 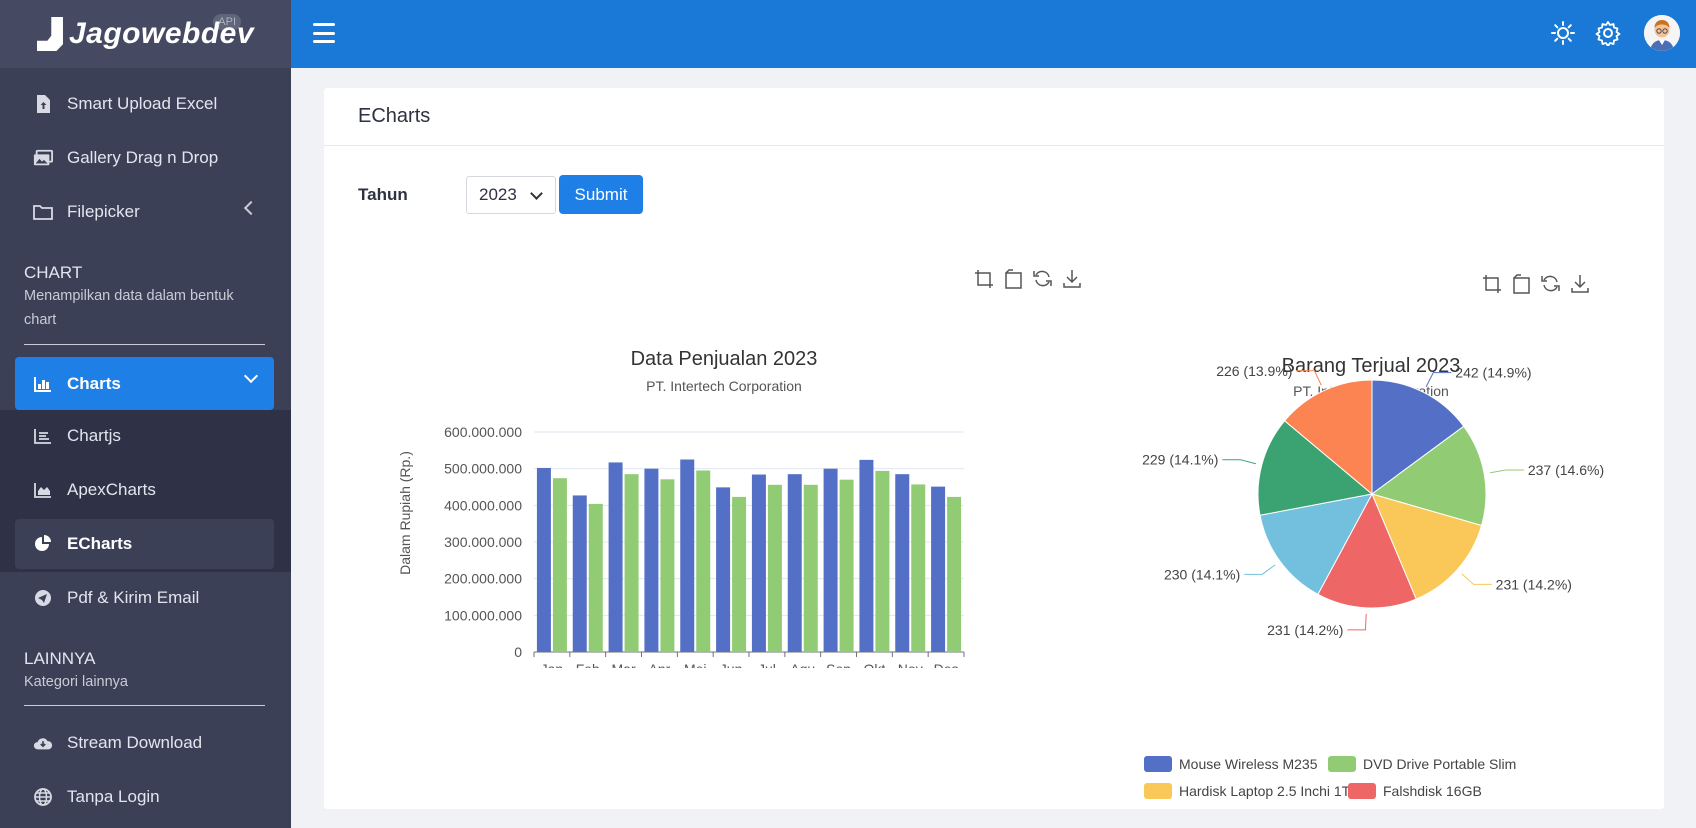 I want to click on y-tick-label: 500.000.000, so click(x=483, y=469).